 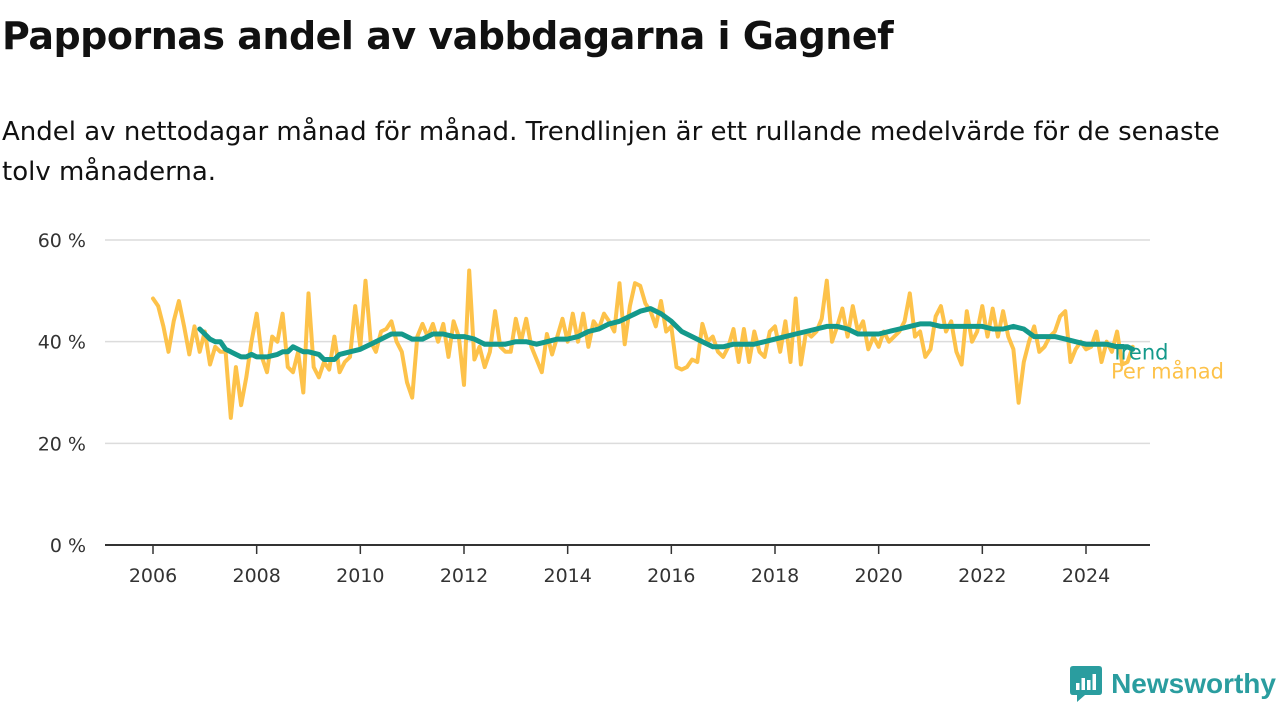 What do you see at coordinates (627, 565) in the screenshot?
I see `x-axis: 2006 2008 2010 2012 2014 2016 2018 2020 2022 2024` at bounding box center [627, 565].